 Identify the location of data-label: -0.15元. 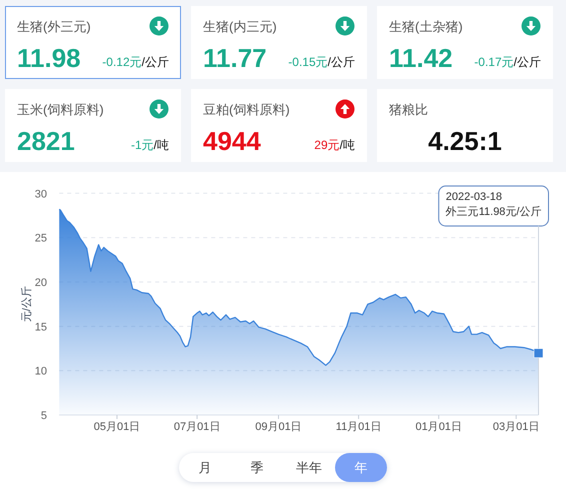
(308, 62).